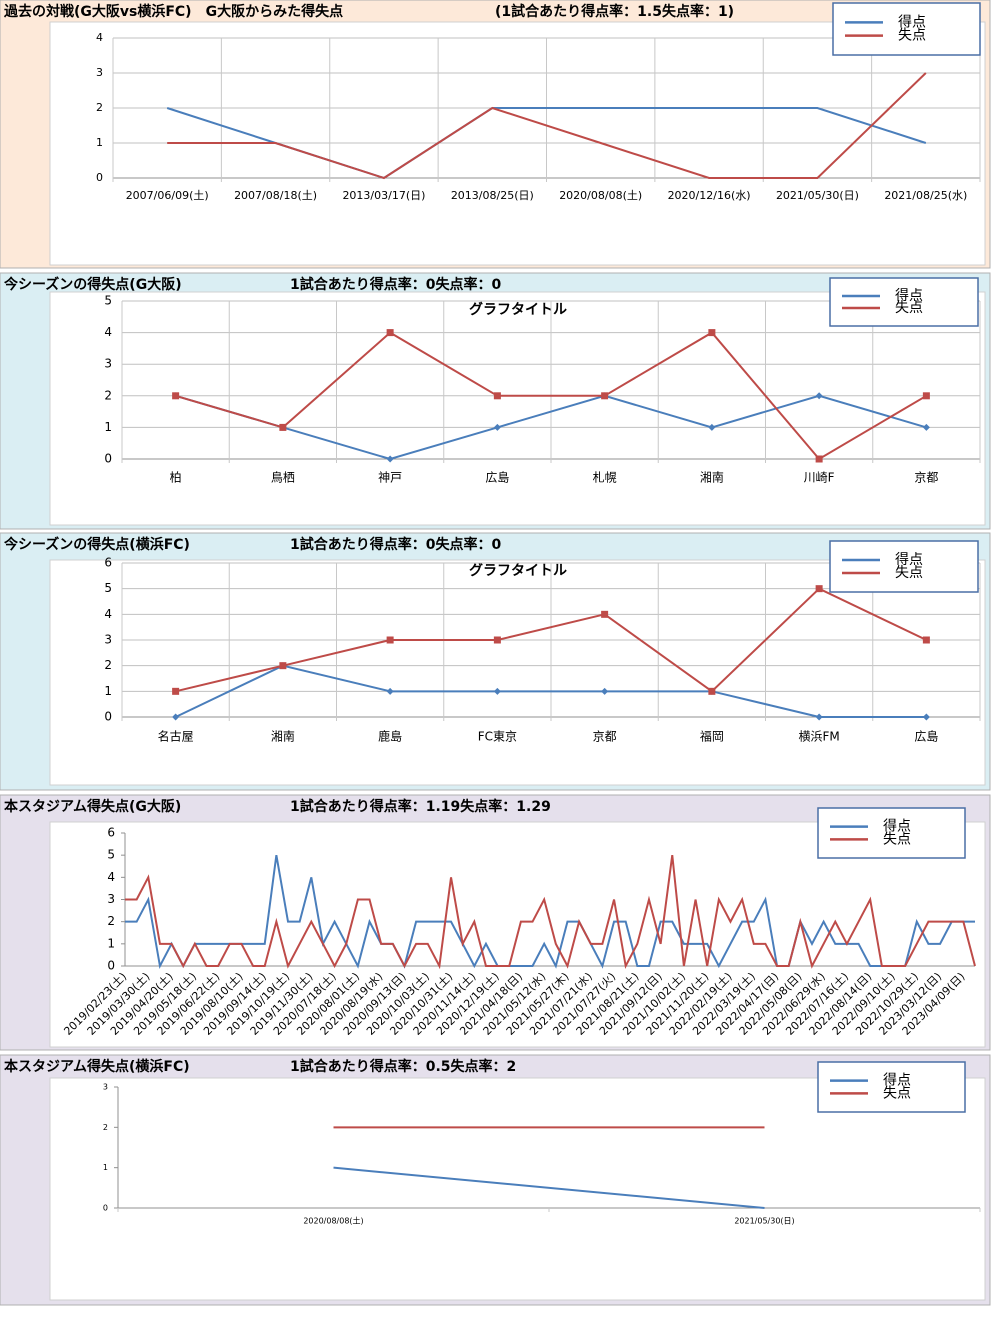 The height and width of the screenshot is (1330, 1000). Describe the element at coordinates (176, 736) in the screenshot. I see `x-tick-label: 名古屋` at that location.